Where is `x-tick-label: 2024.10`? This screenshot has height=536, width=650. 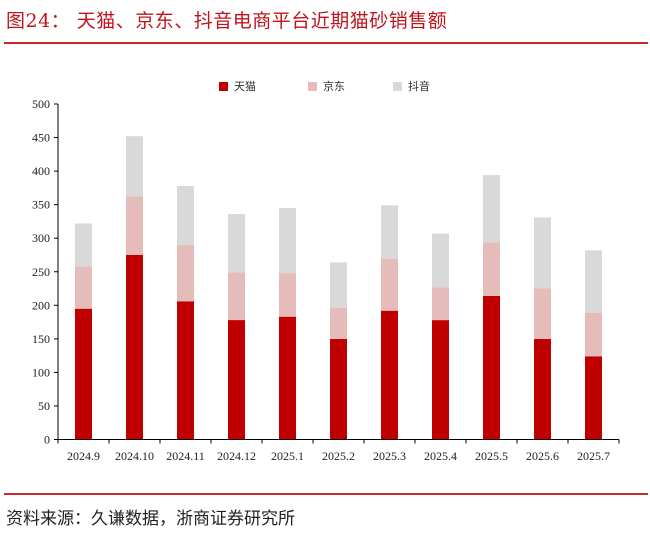
x-tick-label: 2024.10 is located at coordinates (134, 456).